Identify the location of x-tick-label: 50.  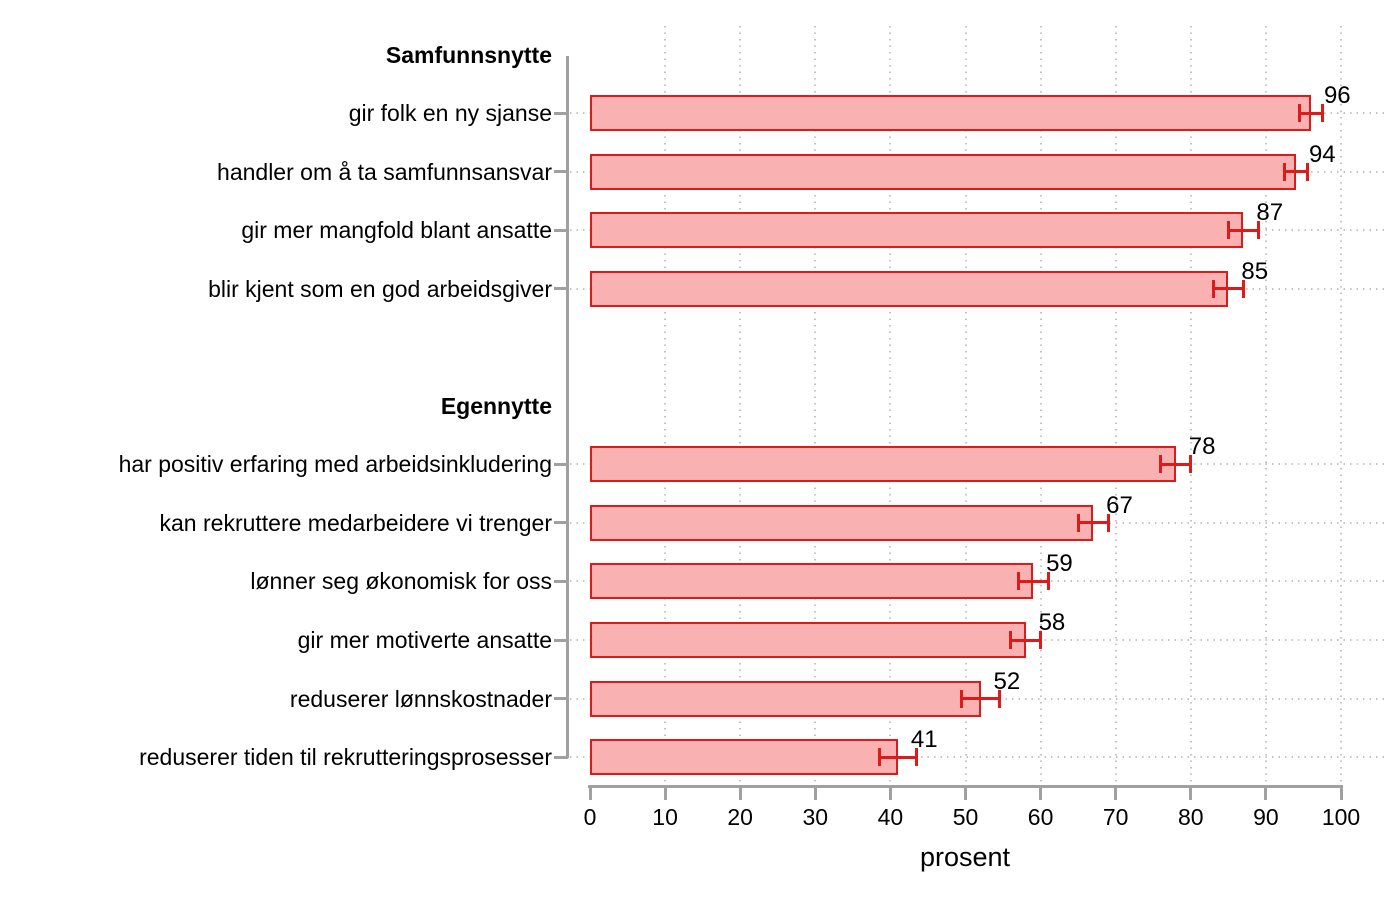
(965, 817).